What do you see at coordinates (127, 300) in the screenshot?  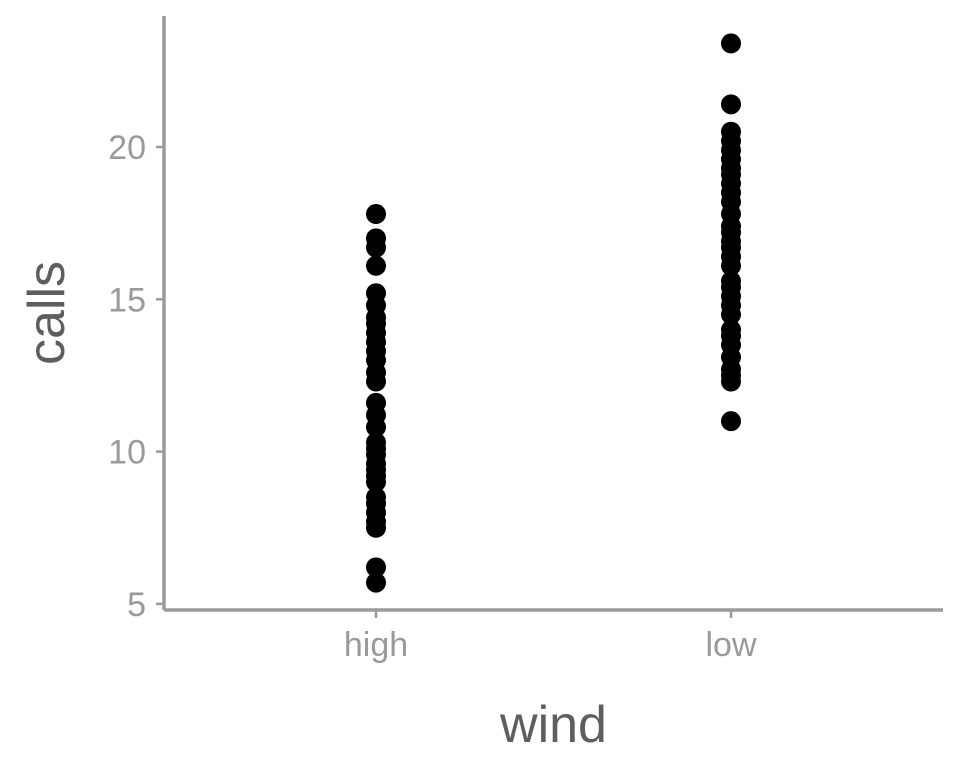 I see `y-tick-label: 15` at bounding box center [127, 300].